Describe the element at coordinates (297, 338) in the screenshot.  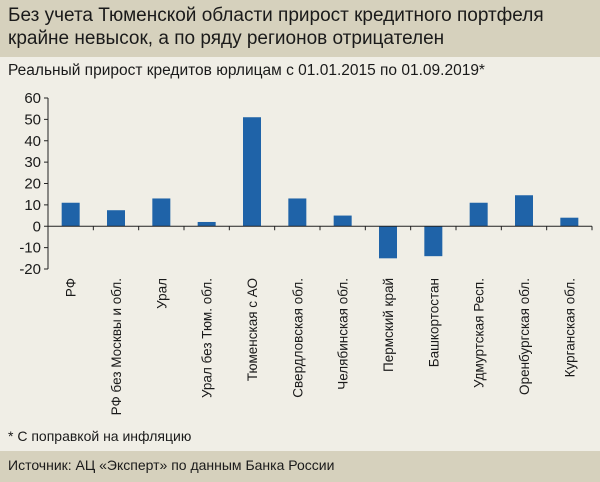
I see `x-tick-label: Свердловская обл.` at that location.